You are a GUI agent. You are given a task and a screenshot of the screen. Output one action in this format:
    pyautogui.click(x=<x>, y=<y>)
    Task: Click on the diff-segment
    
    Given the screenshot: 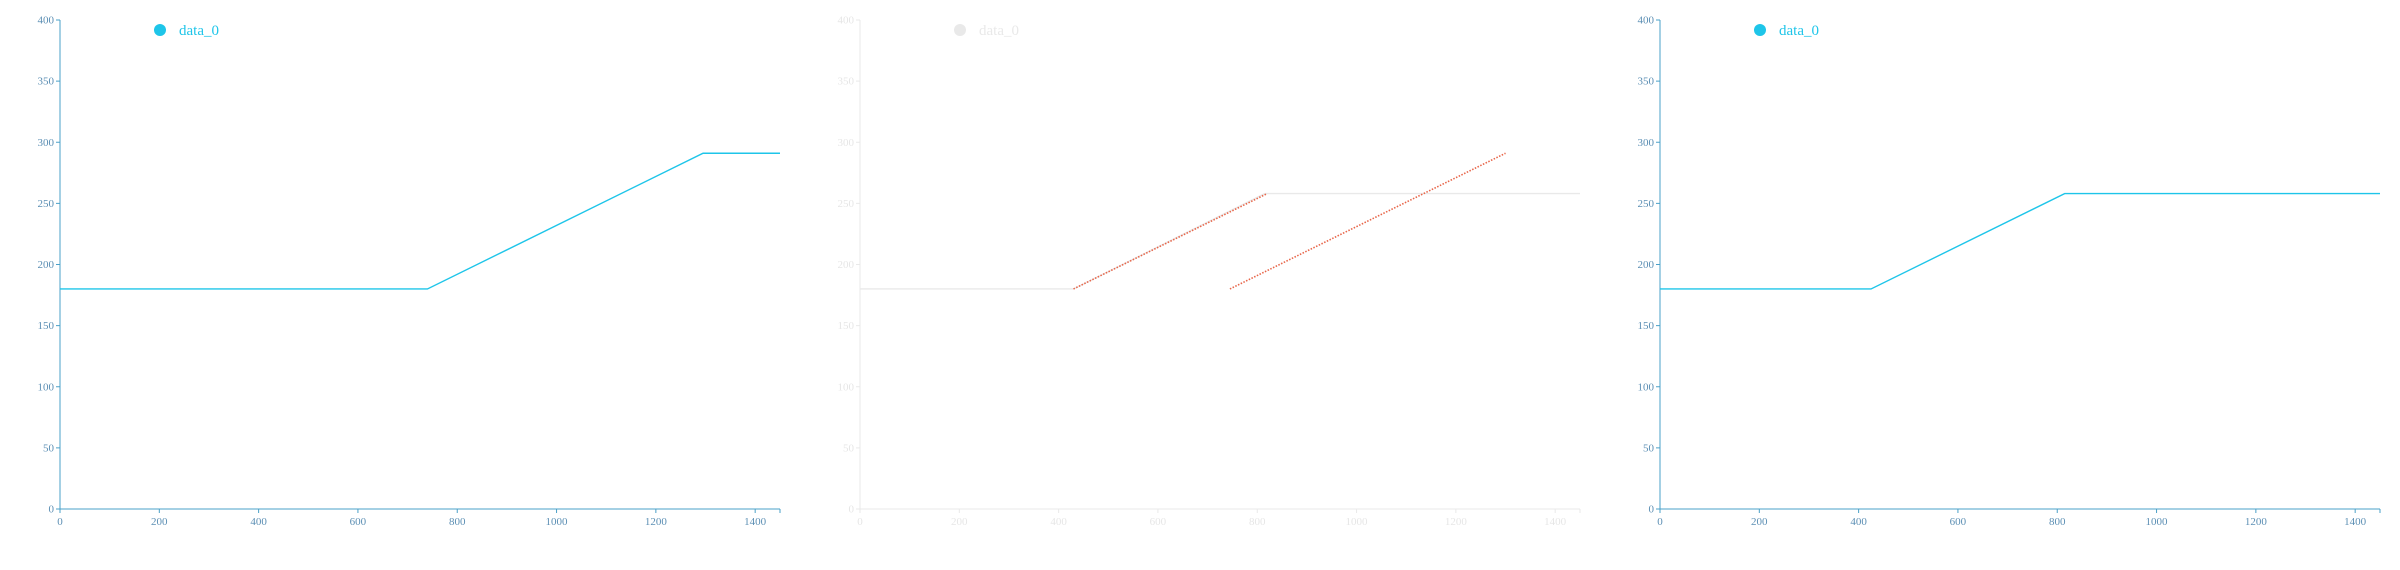 What is the action you would take?
    pyautogui.click(x=1367, y=221)
    